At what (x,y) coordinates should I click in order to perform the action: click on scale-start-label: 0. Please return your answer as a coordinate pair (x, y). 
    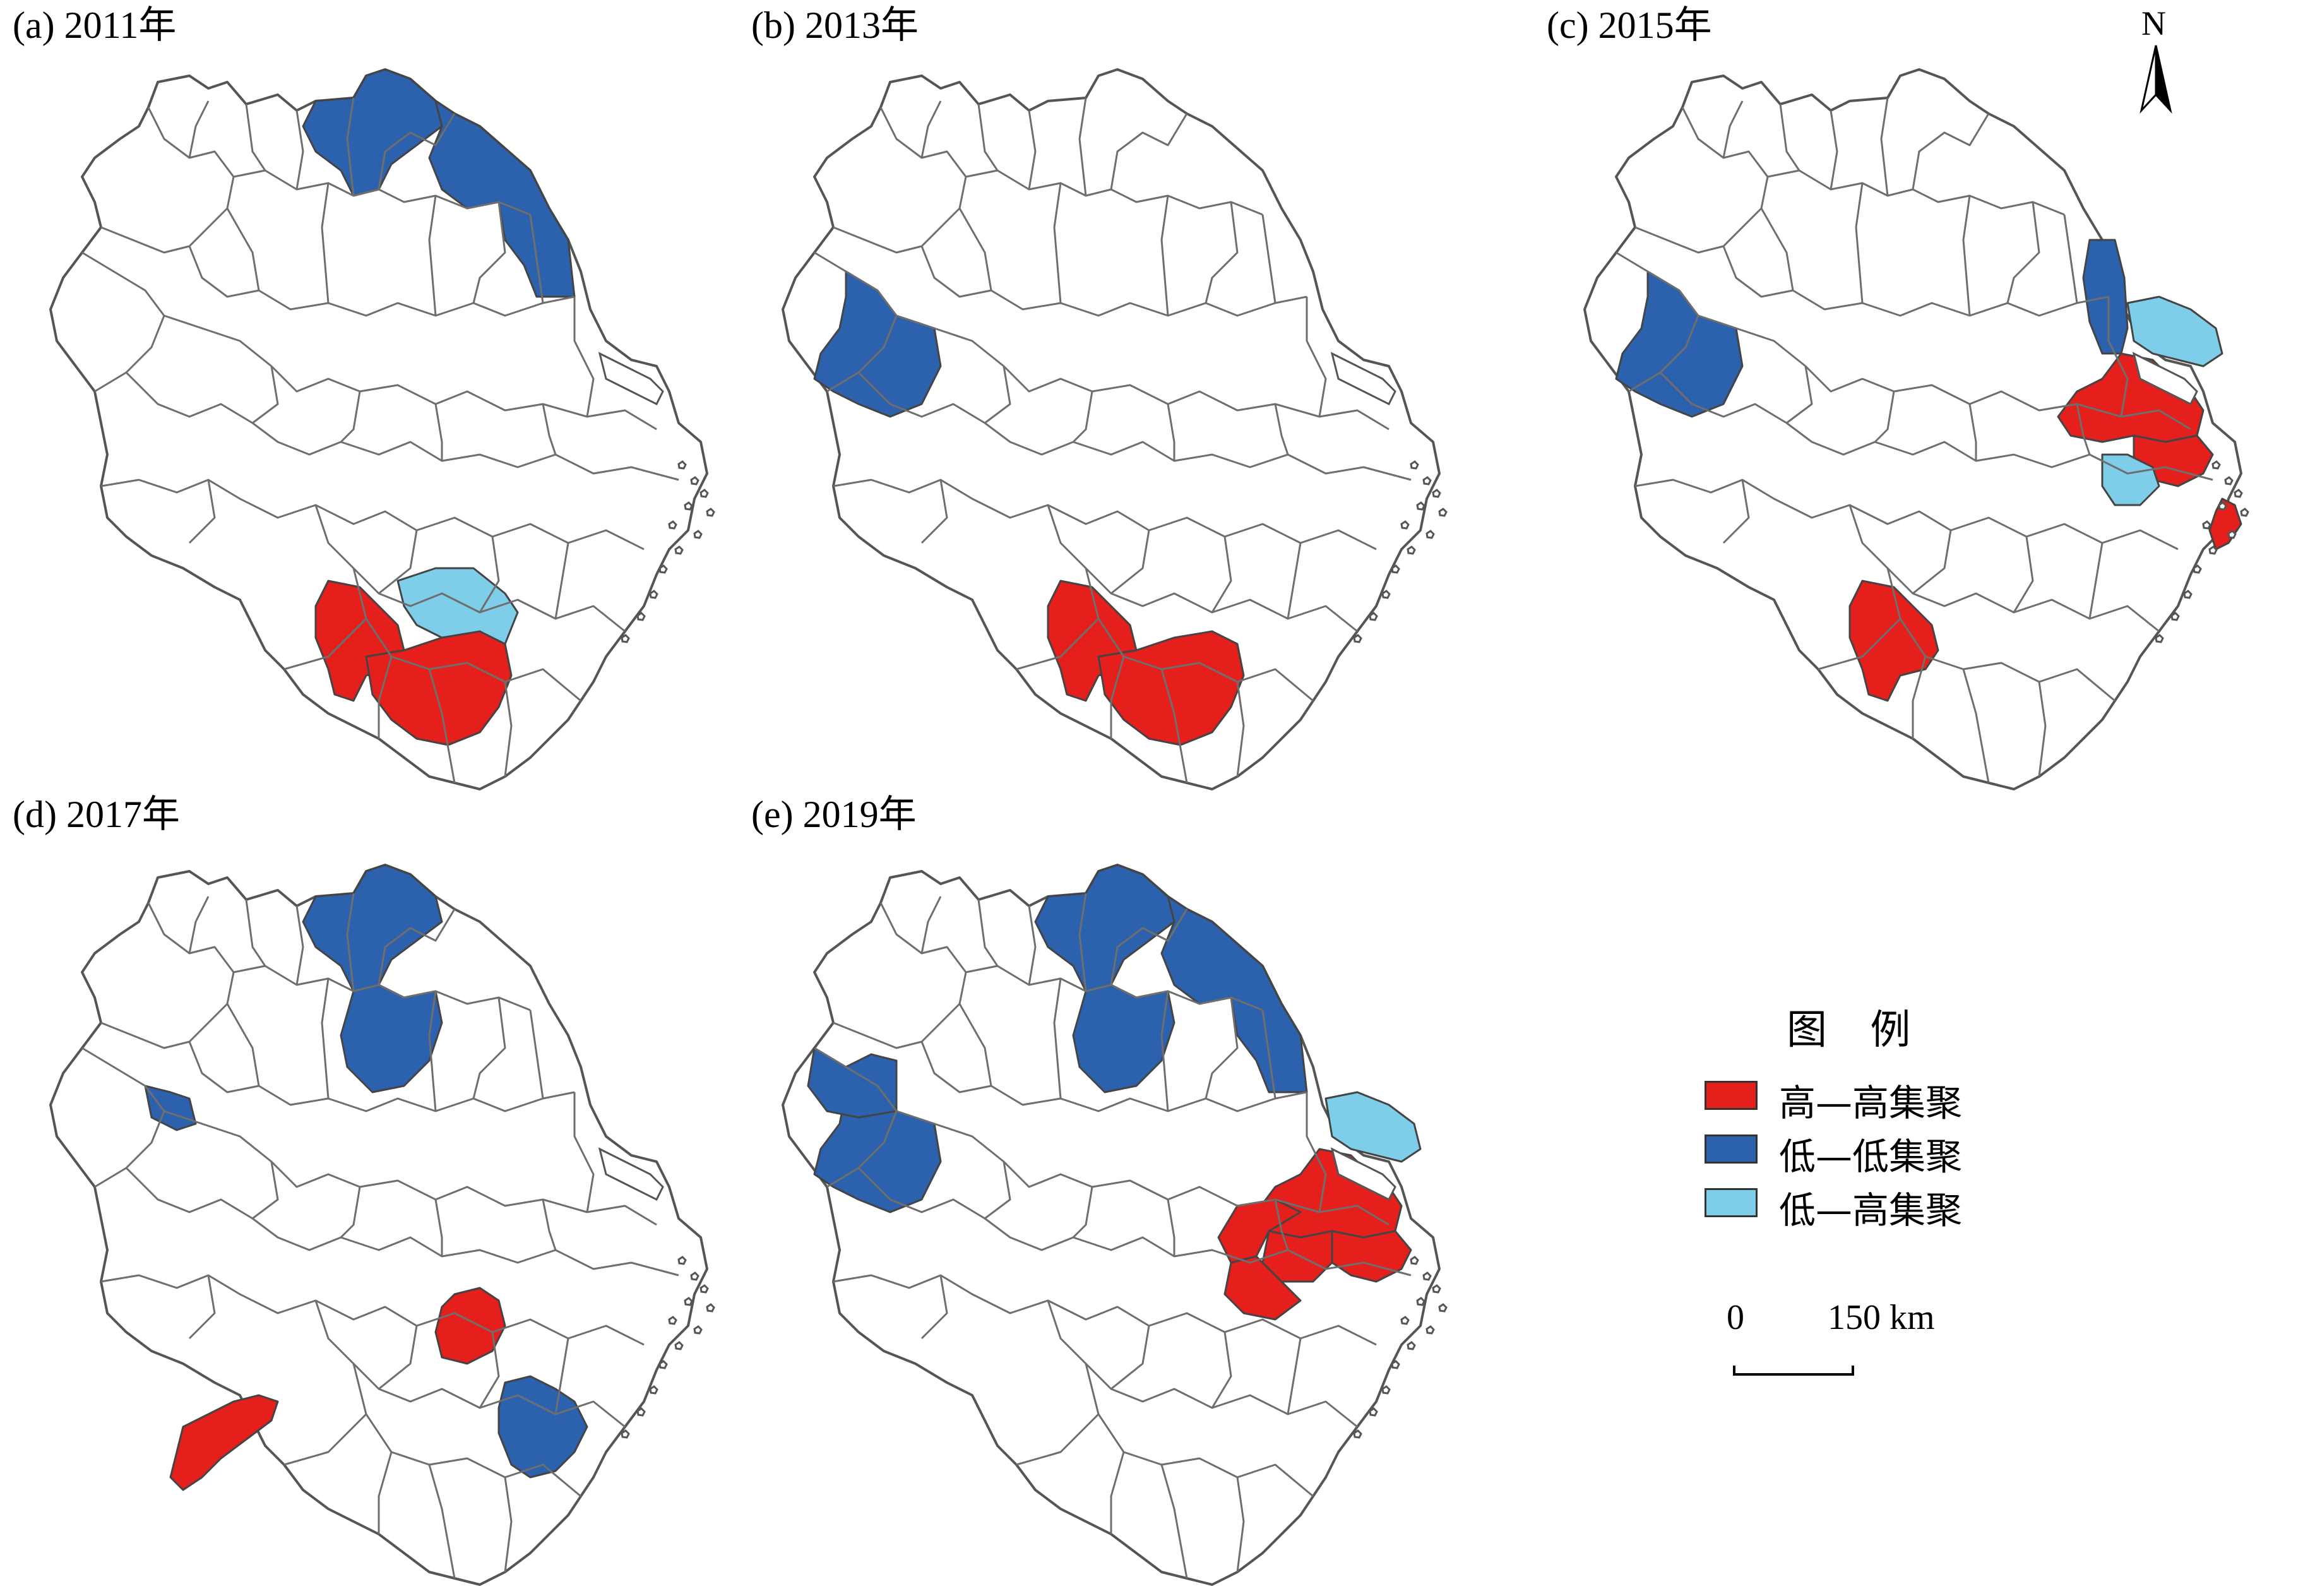
    Looking at the image, I should click on (1735, 1317).